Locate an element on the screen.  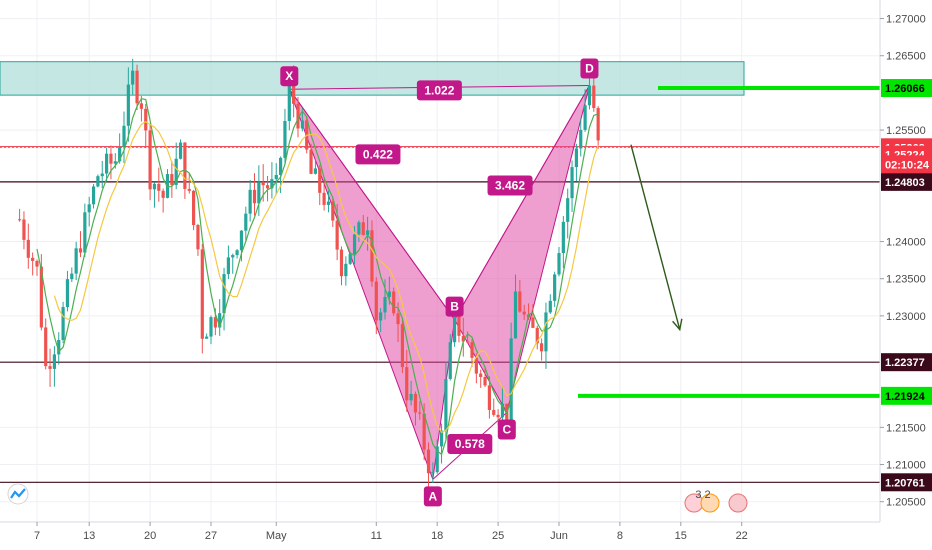
pattern-point-c-box is located at coordinates (506, 429).